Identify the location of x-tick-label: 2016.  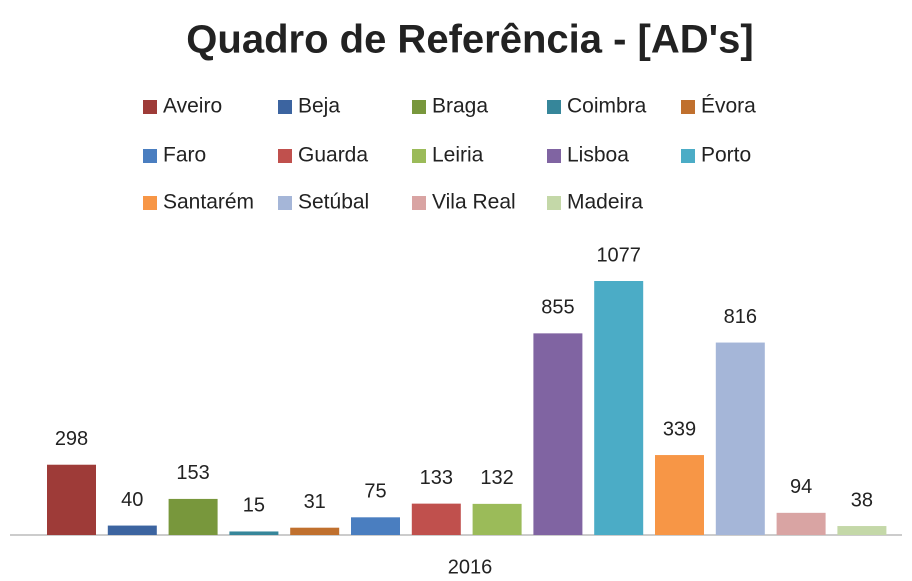
(470, 566).